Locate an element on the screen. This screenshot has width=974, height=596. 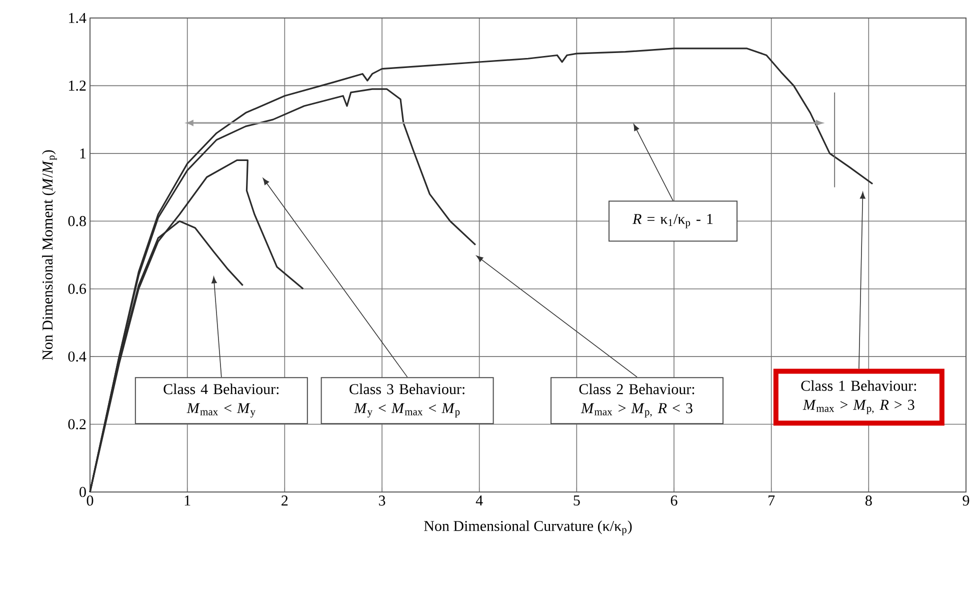
annotation: R = κ$_{1}$/κ$_{p}$ - 1 is located at coordinates (672, 221).